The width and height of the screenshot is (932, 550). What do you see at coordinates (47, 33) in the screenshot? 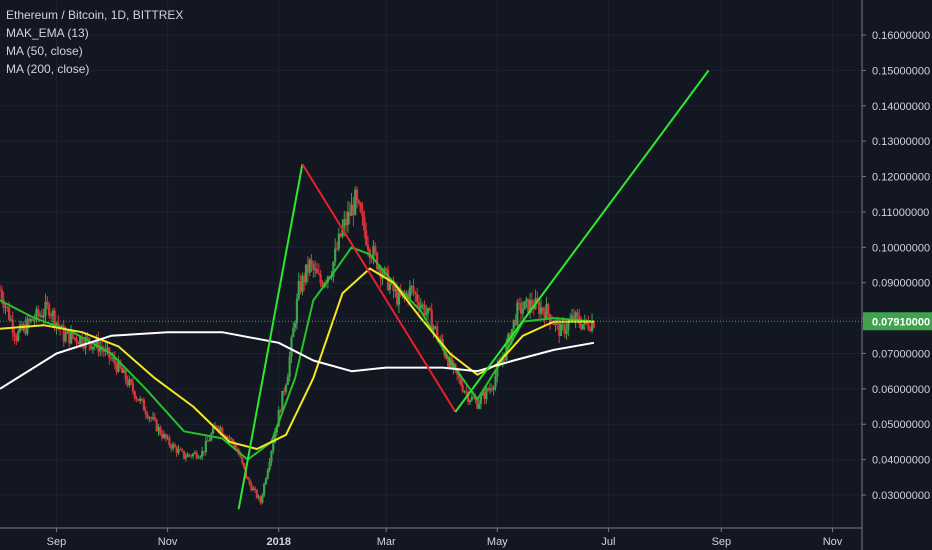
I see `indicator-ema-label: MAK_EMA (13)` at bounding box center [47, 33].